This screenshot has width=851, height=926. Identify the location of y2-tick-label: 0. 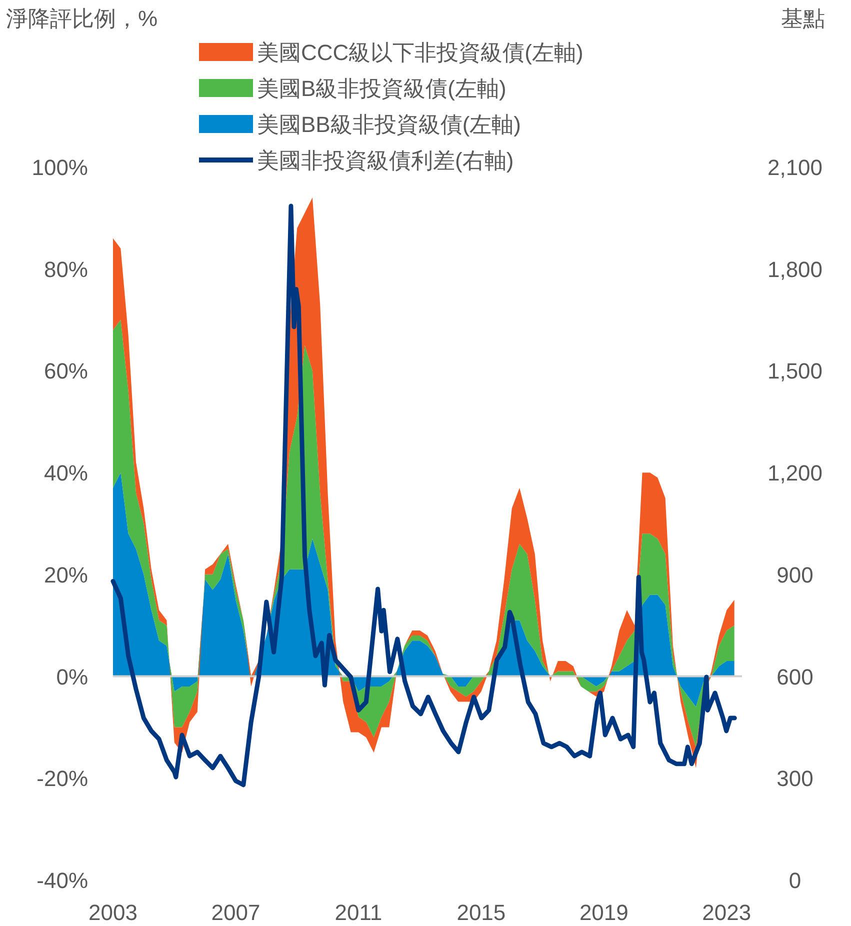
(795, 880).